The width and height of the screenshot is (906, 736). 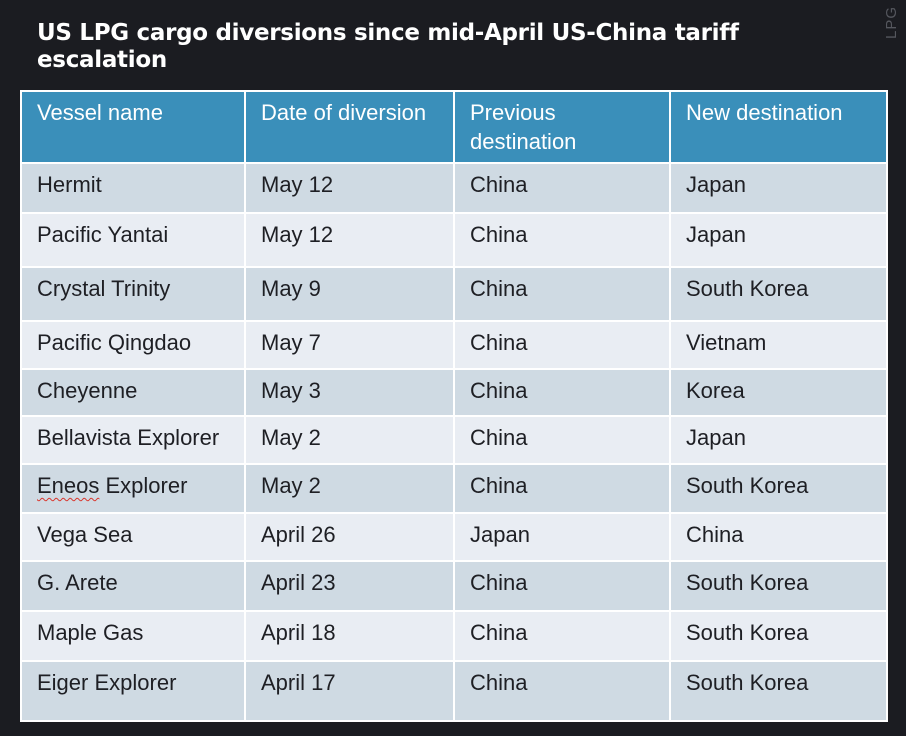 I want to click on cell-vessel: Pacific Yantai, so click(x=133, y=240).